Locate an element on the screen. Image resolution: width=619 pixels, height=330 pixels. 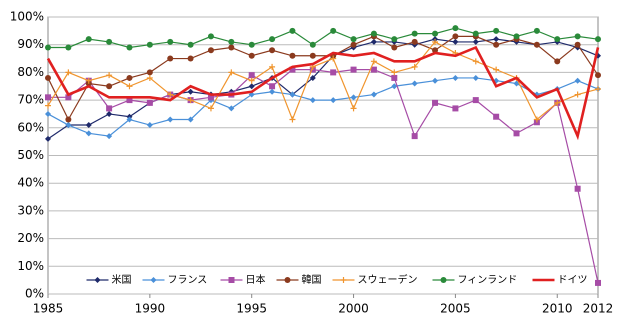
x-tick-label: 2010 is located at coordinates (557, 309).